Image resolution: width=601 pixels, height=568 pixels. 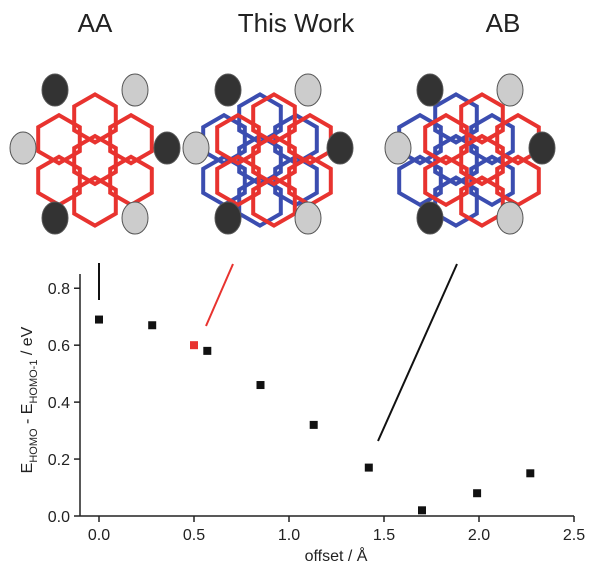 I want to click on y-axis-label: EHOMO - EHOMO-1 / eV, so click(x=29, y=399).